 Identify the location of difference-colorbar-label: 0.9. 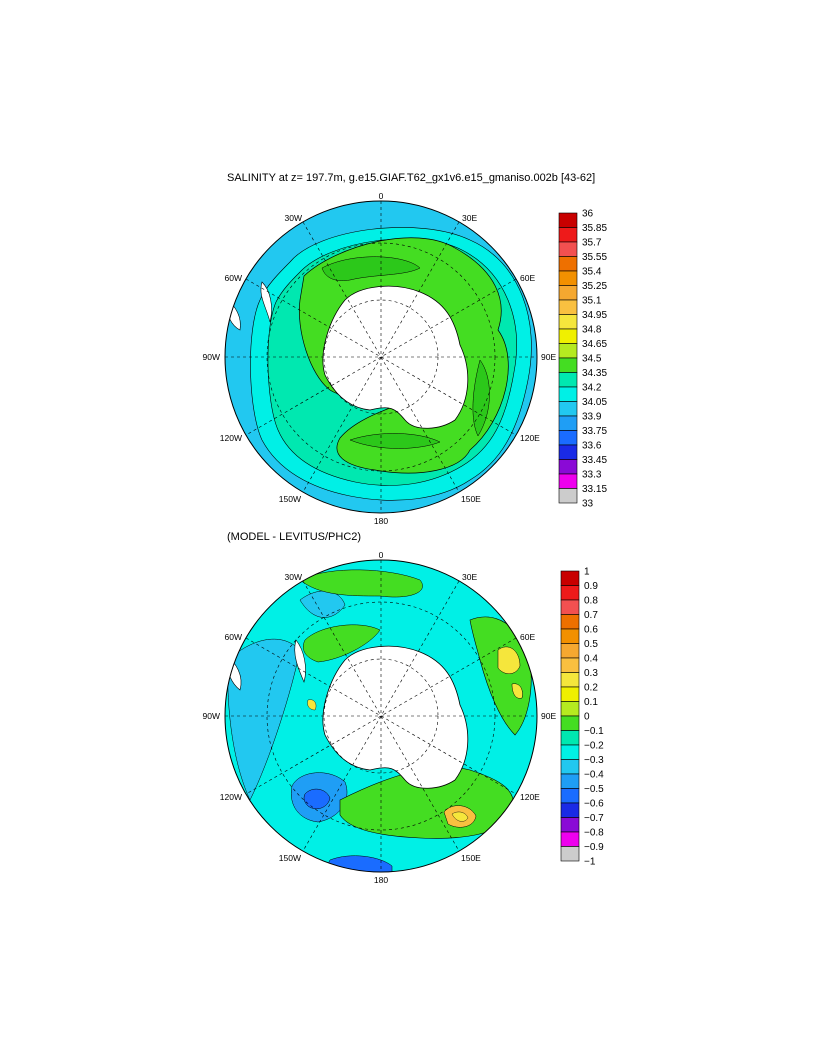
(591, 586).